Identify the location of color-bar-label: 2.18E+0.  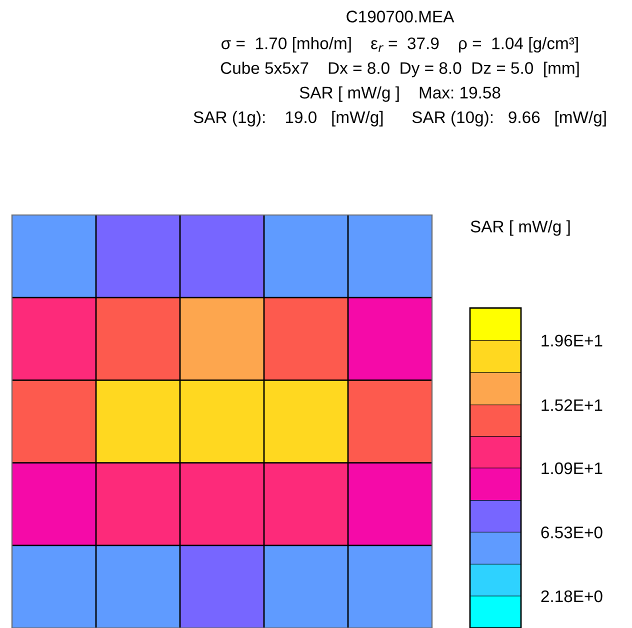
(571, 596).